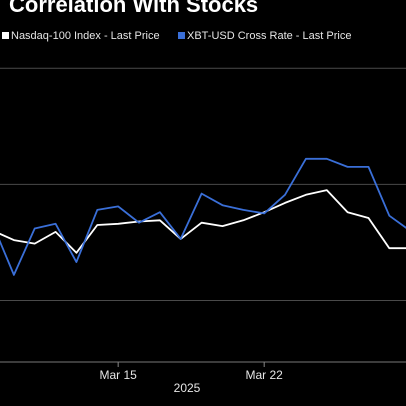 This screenshot has height=406, width=406. What do you see at coordinates (118, 375) in the screenshot?
I see `x-tick-label: Mar 15` at bounding box center [118, 375].